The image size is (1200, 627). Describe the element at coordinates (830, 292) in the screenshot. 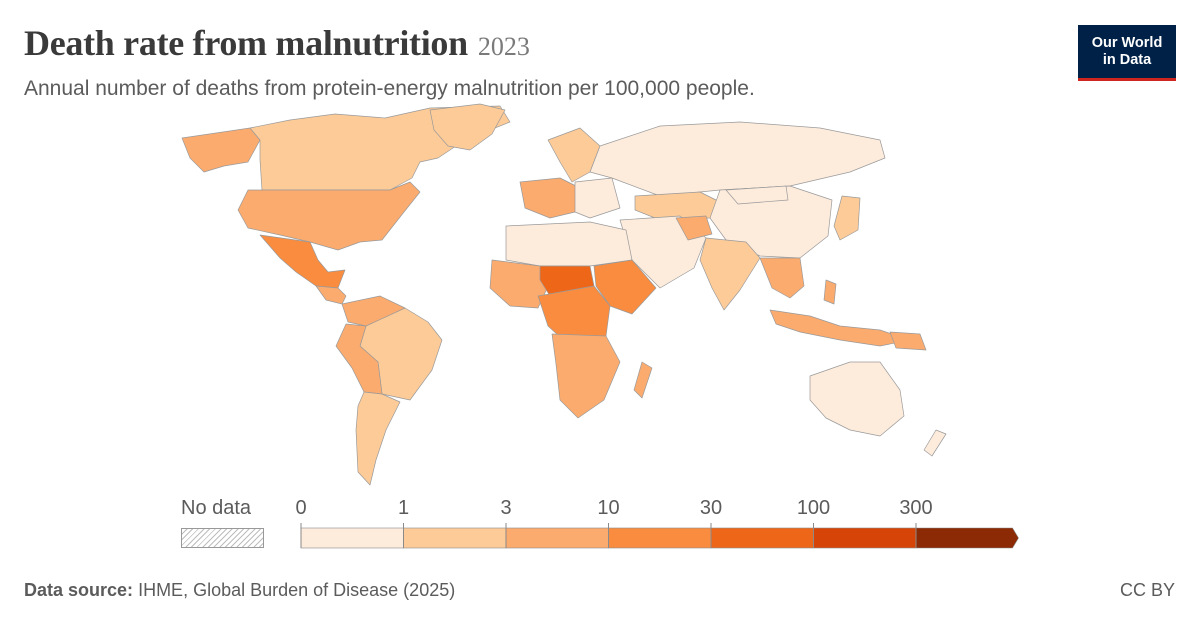

I see `country-philippines` at that location.